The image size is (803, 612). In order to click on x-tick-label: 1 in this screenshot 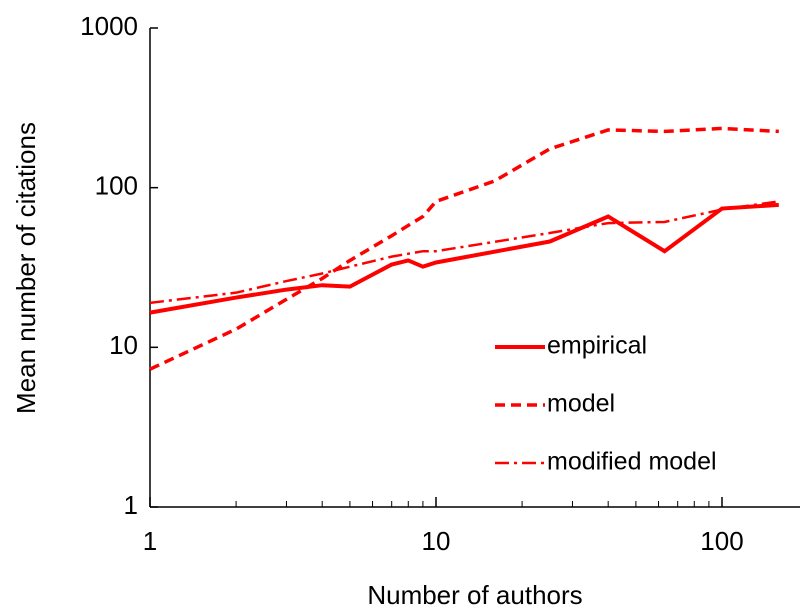, I will do `click(150, 541)`.